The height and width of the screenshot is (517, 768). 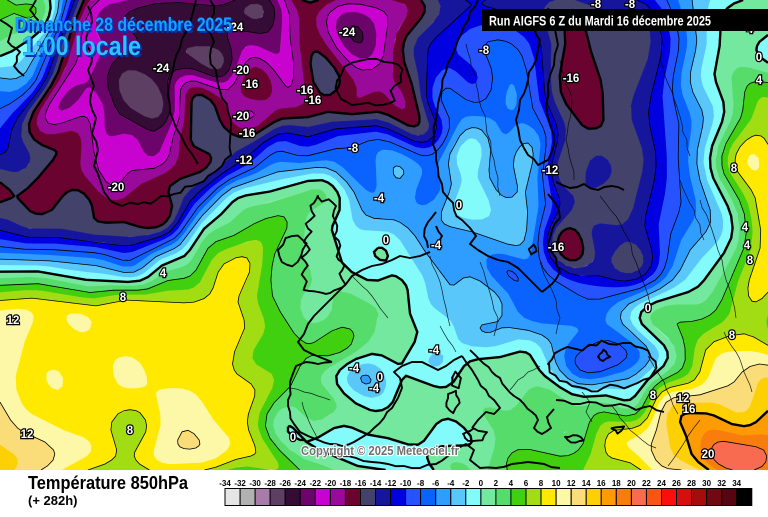 What do you see at coordinates (706, 483) in the screenshot?
I see `svg-text: 30` at bounding box center [706, 483].